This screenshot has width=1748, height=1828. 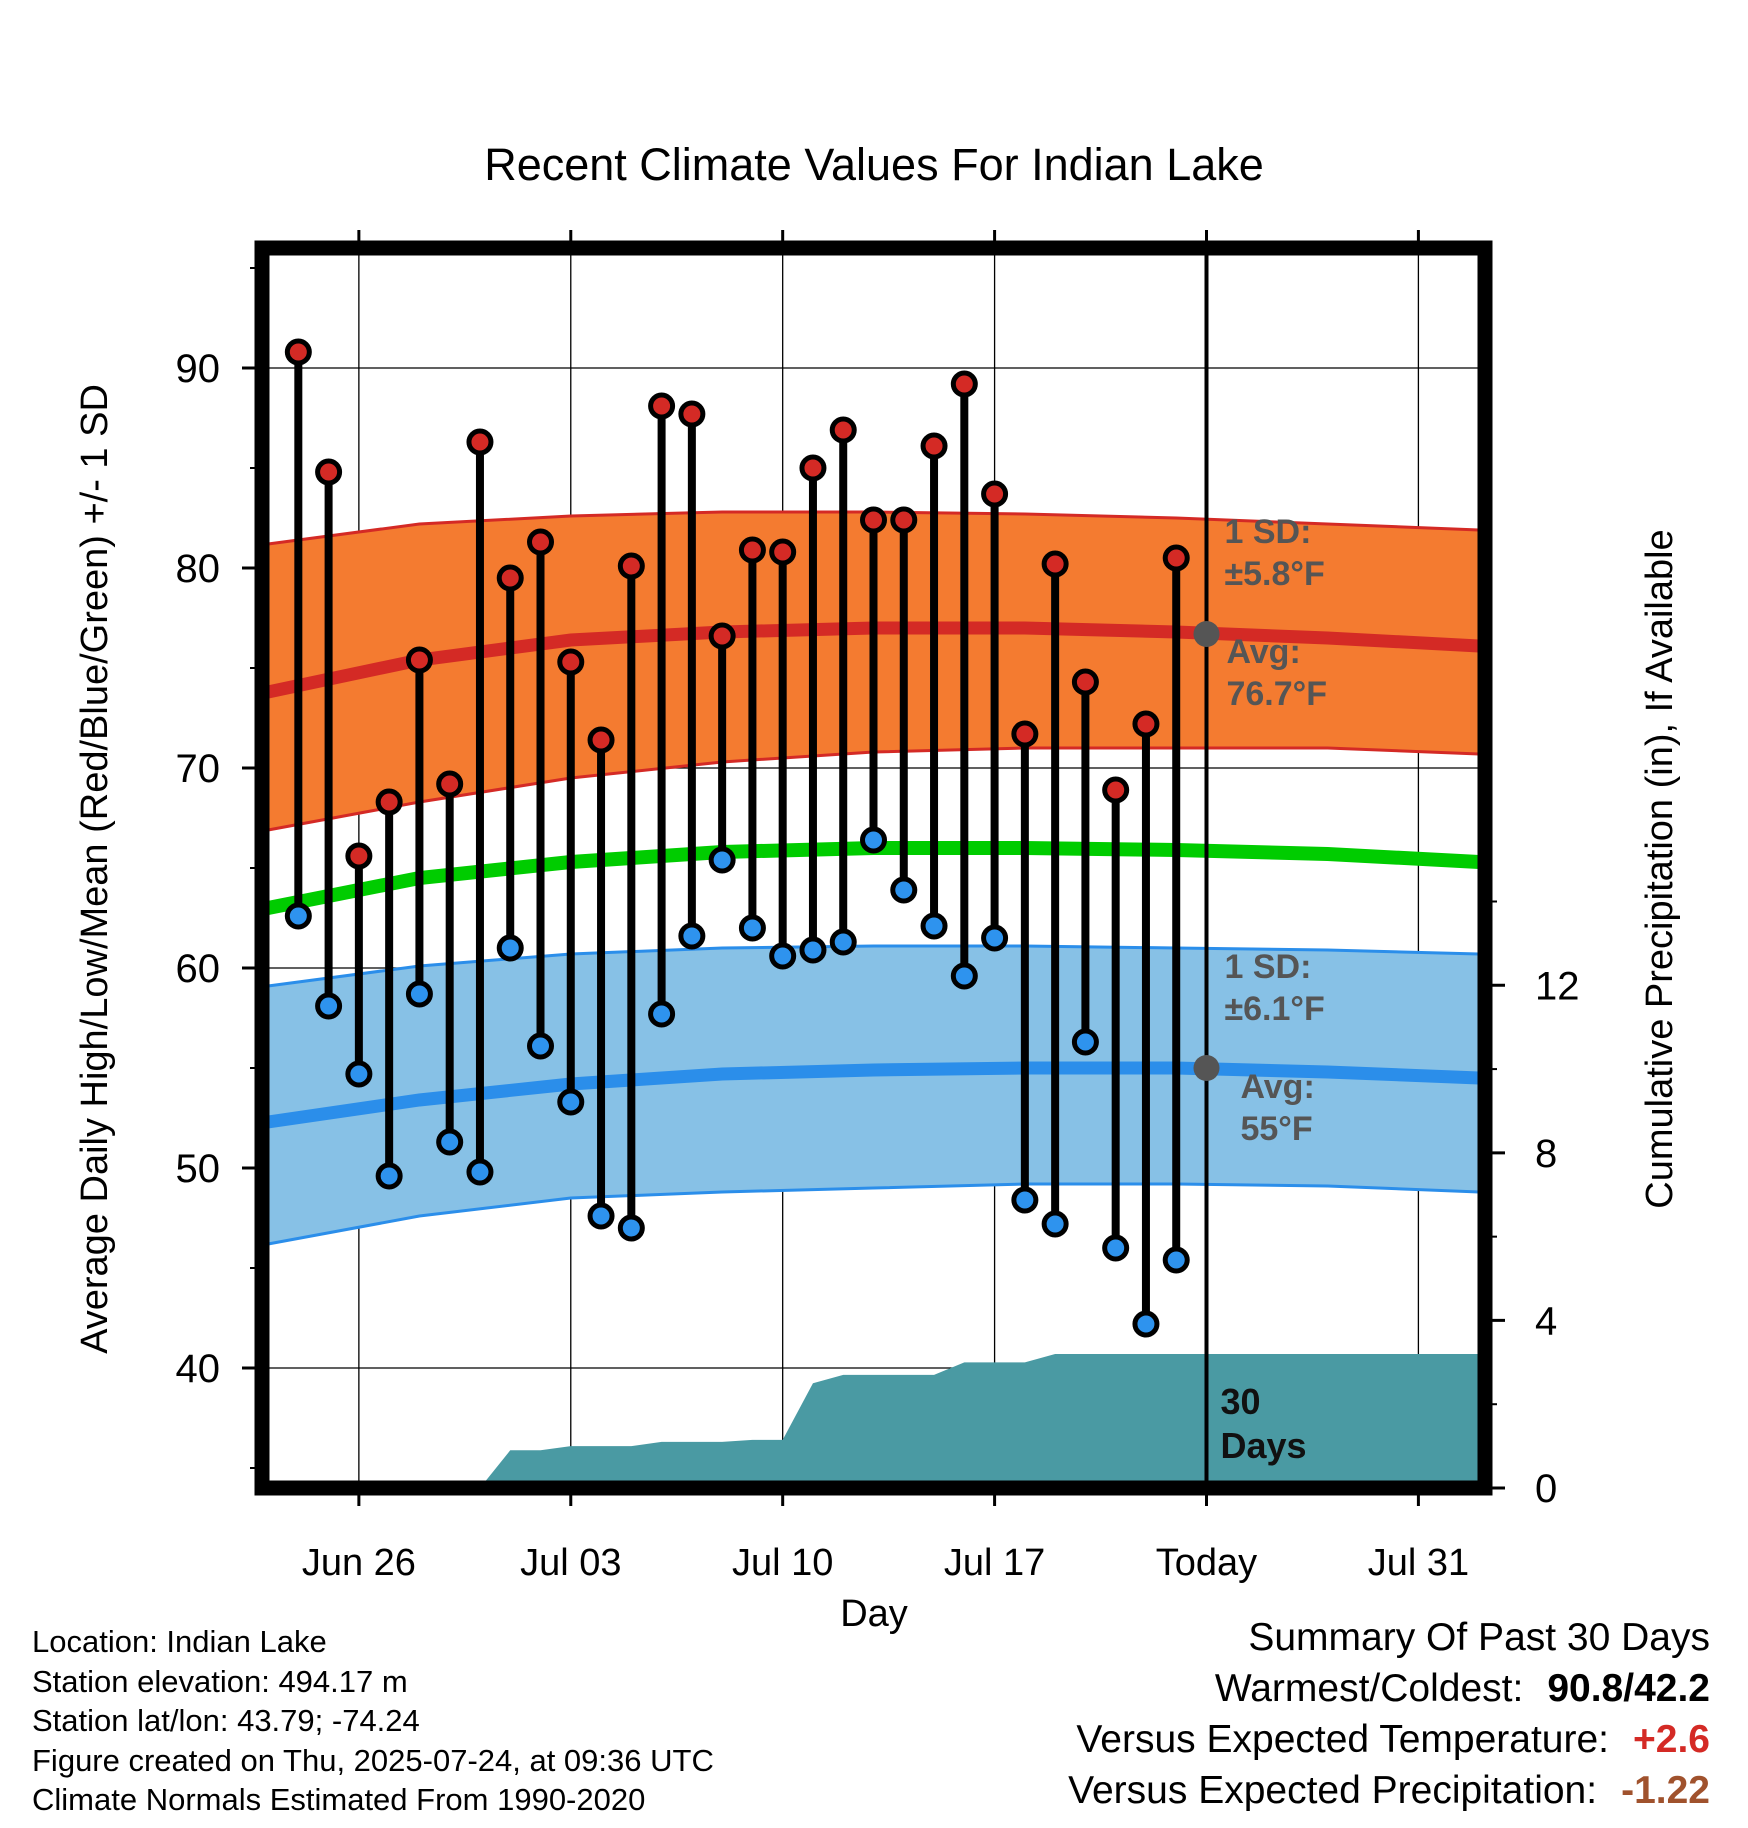 What do you see at coordinates (1628, 1688) in the screenshot?
I see `warm-cold-value: 90.8/42.2` at bounding box center [1628, 1688].